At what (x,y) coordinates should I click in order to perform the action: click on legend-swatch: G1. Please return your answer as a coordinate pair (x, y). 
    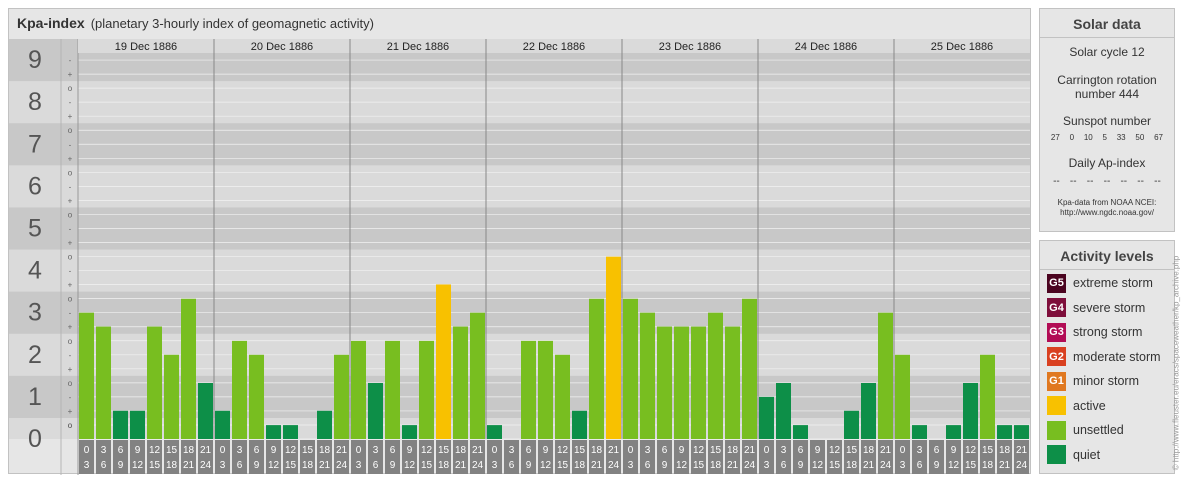
    Looking at the image, I should click on (1056, 381).